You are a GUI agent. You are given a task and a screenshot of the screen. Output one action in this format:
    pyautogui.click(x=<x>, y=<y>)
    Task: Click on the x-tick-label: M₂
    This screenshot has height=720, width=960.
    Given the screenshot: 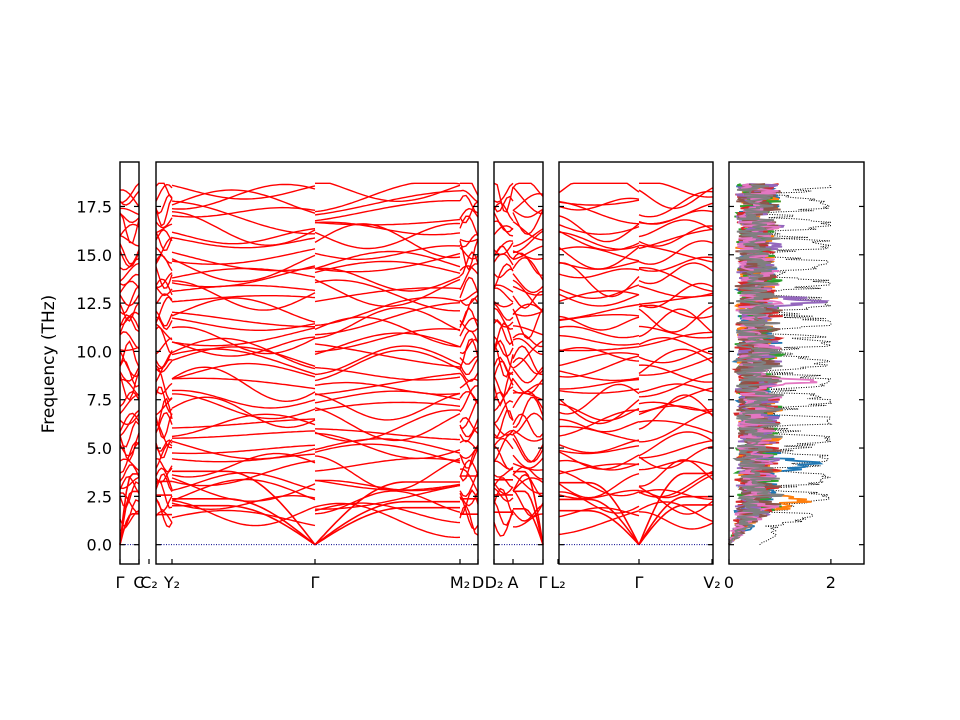 What is the action you would take?
    pyautogui.click(x=460, y=582)
    